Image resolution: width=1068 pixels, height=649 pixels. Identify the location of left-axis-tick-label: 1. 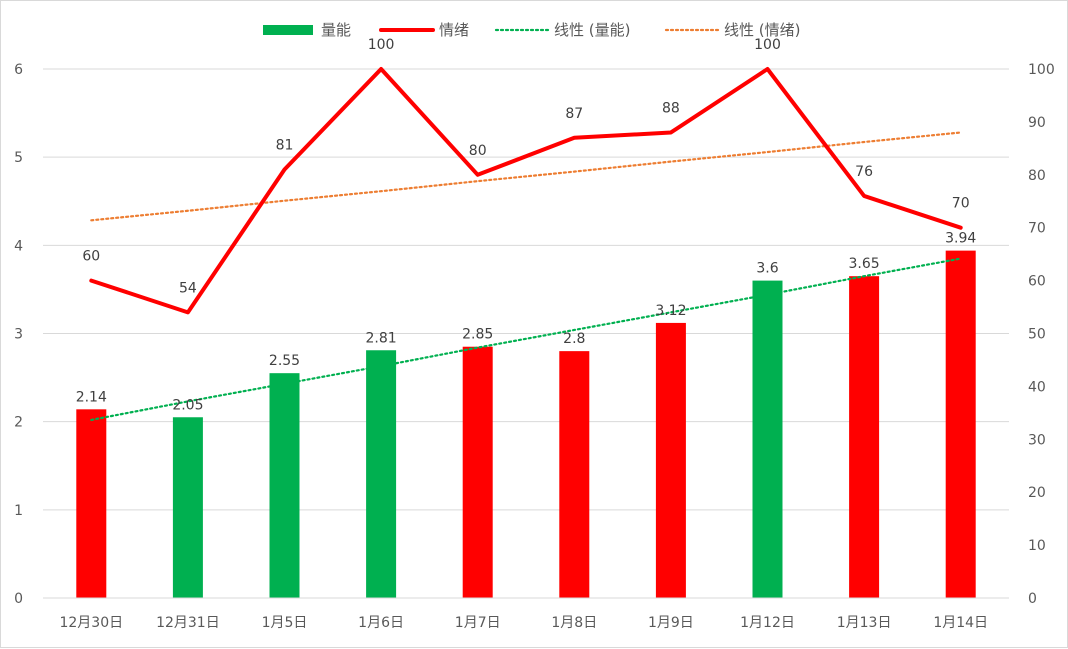
(18, 511).